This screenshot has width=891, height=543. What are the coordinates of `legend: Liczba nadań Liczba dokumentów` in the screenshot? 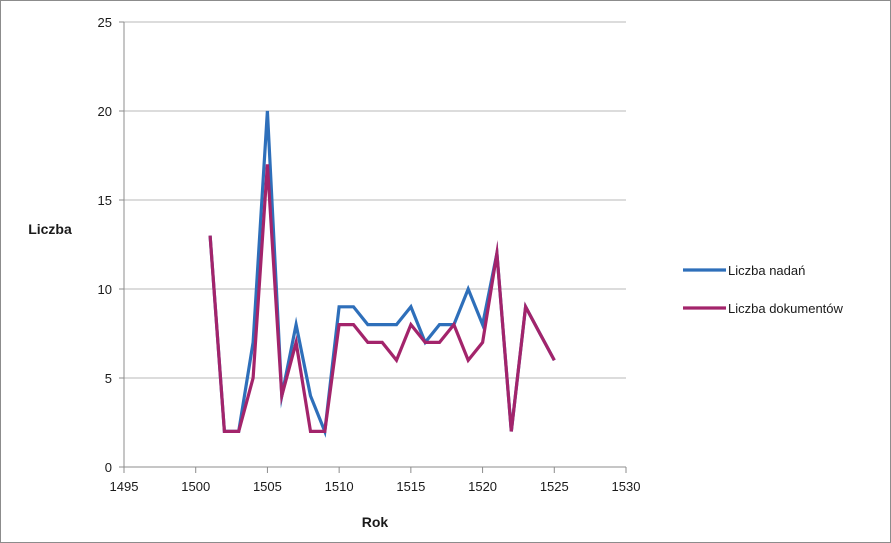 It's located at (763, 289).